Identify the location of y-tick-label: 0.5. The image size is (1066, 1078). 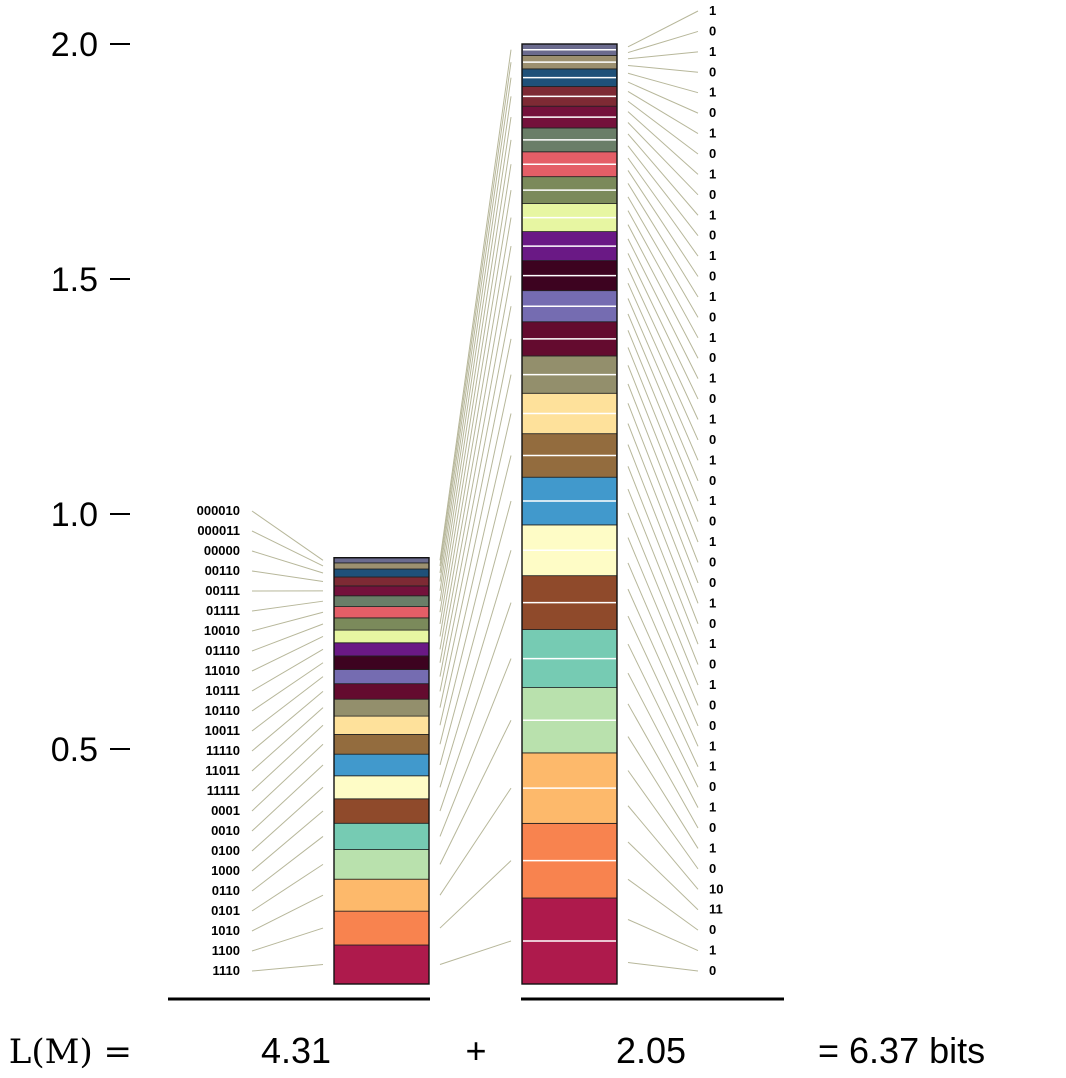
(74, 750).